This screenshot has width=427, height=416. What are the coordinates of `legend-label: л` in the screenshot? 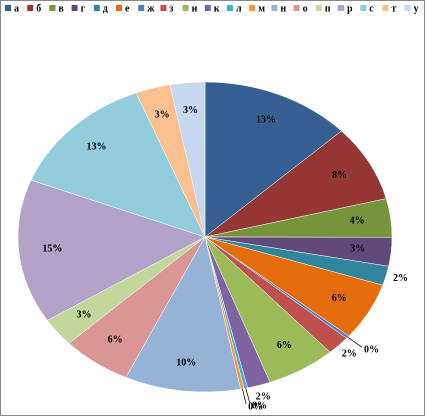 It's located at (239, 8).